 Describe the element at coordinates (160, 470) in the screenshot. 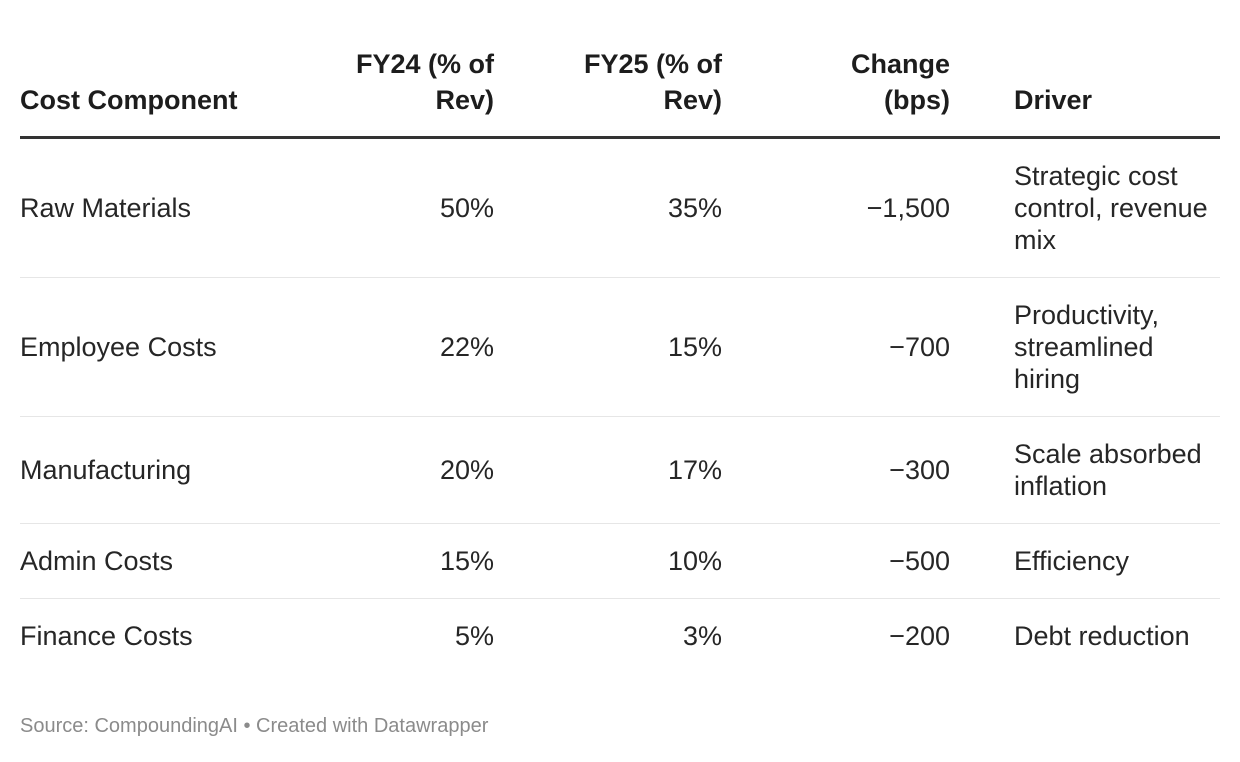

I see `cell-component: Manufacturing` at that location.